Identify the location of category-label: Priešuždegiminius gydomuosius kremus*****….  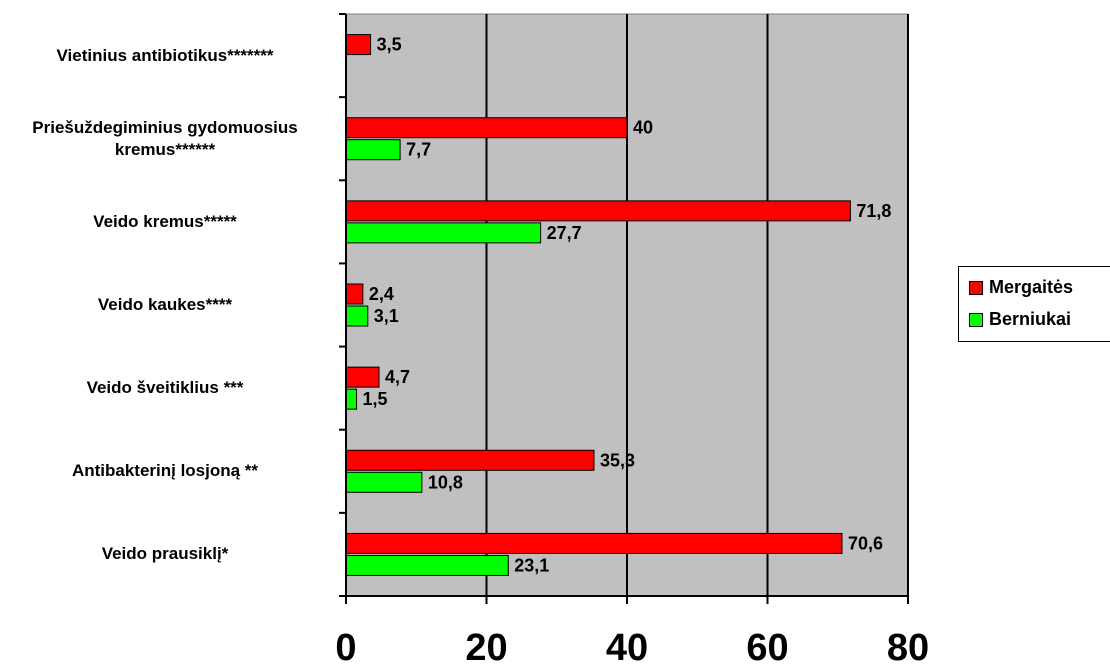
(165, 138).